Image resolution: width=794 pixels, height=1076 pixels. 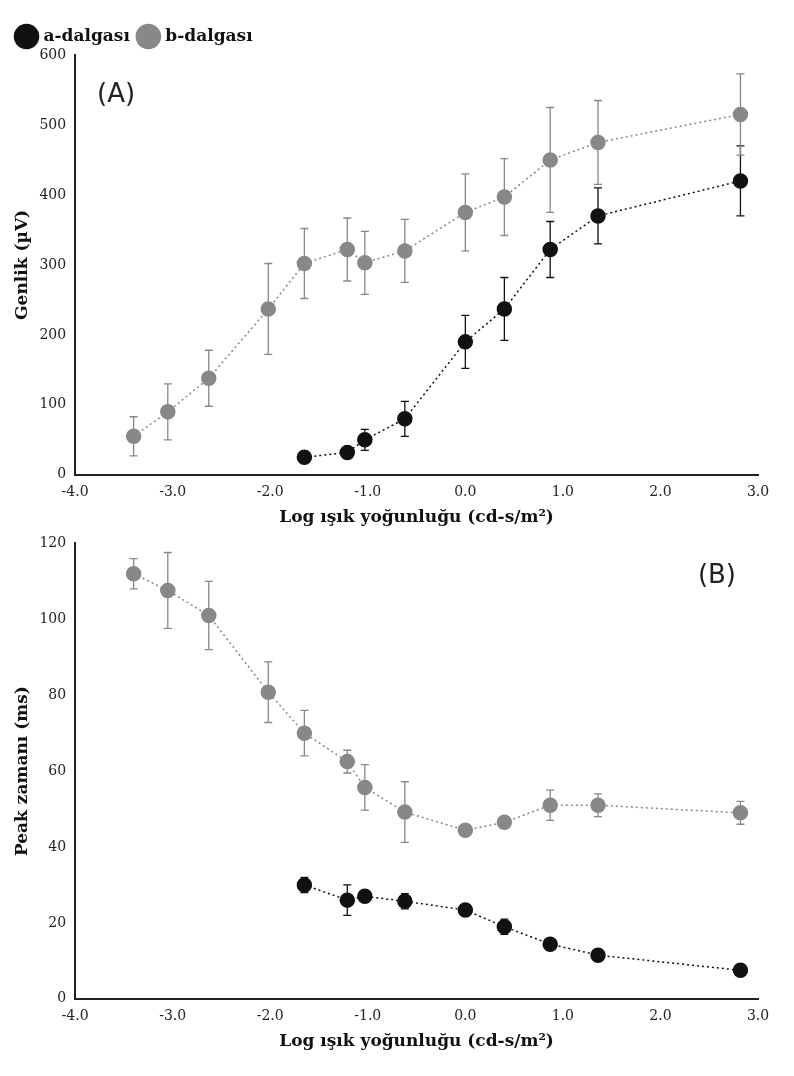 I want to click on annotation: (B), so click(x=716, y=574).